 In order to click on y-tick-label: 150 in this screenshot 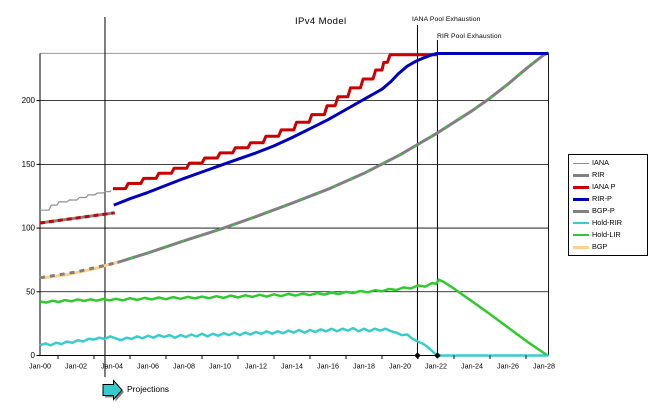, I will do `click(29, 164)`.